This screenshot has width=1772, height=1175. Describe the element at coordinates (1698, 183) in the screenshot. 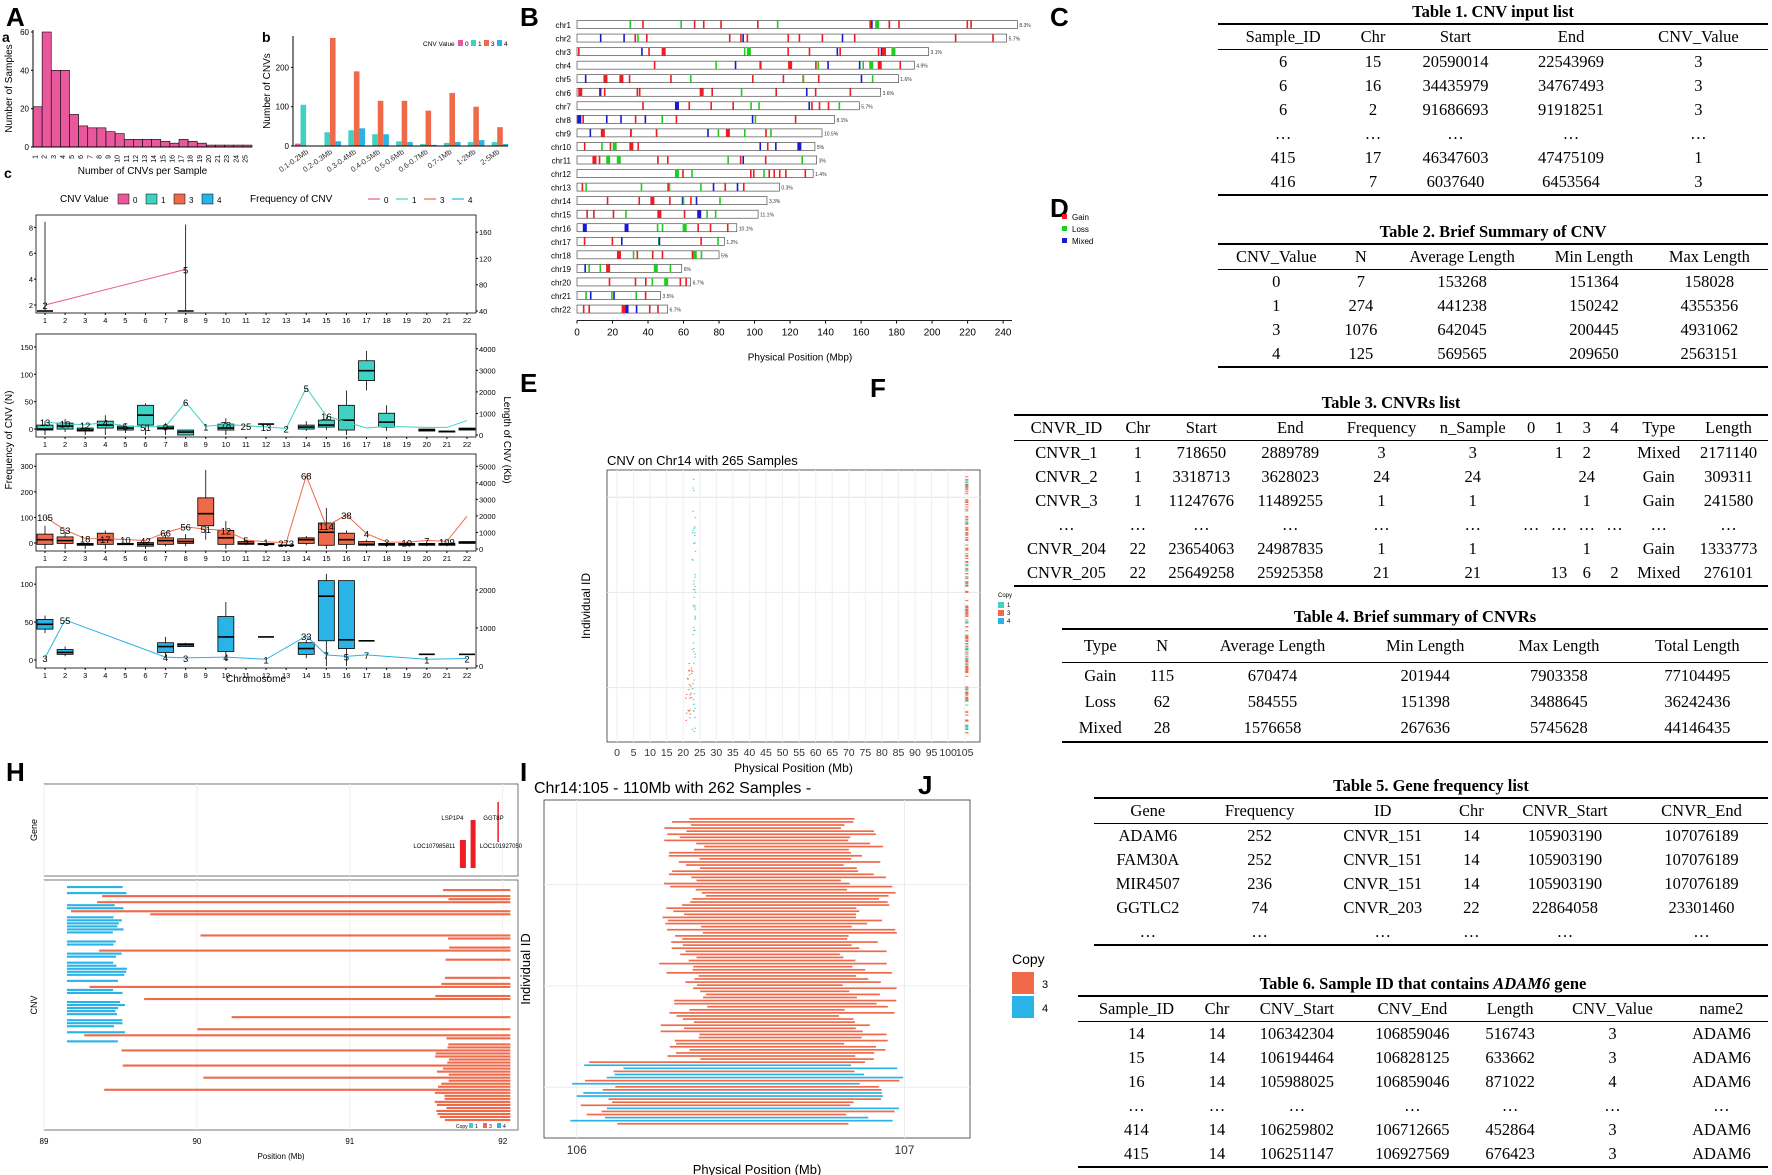

I see `t1-cell: 3` at that location.